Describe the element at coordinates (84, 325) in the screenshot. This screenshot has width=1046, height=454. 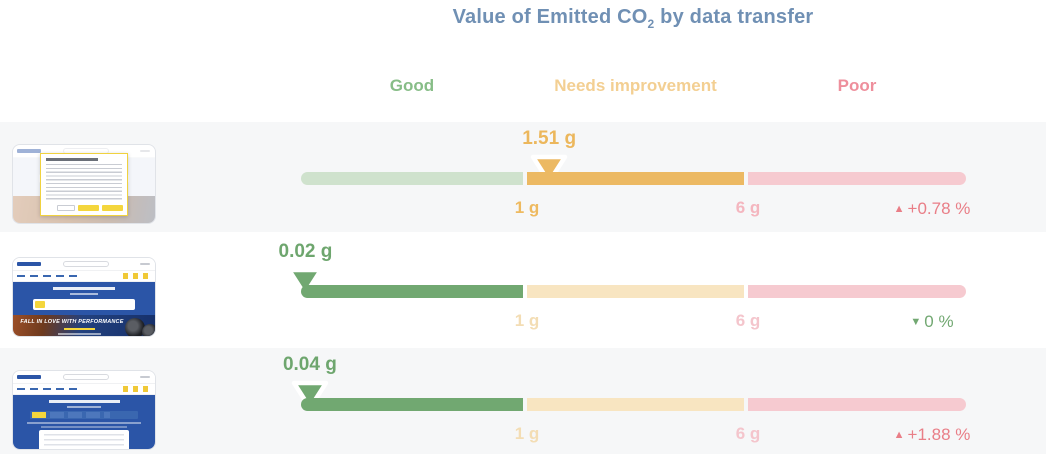
I see `thumbnail-photo-strip: FALL IN LOVE WITH PERFORMANCE` at that location.